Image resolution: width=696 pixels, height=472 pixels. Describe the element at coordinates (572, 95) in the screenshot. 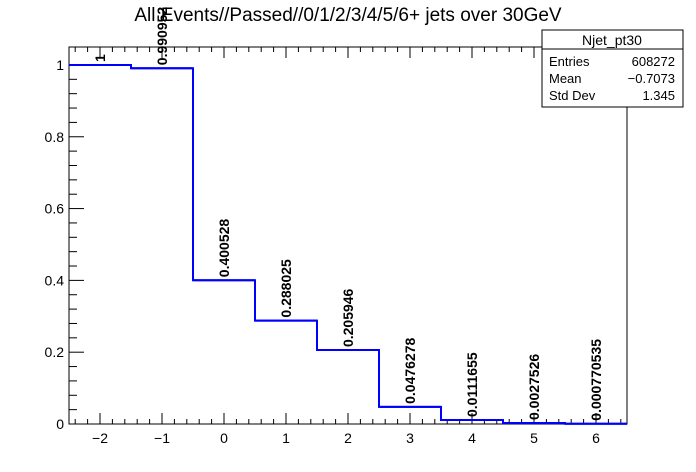

I see `stats-stddev-key: Std Dev` at that location.